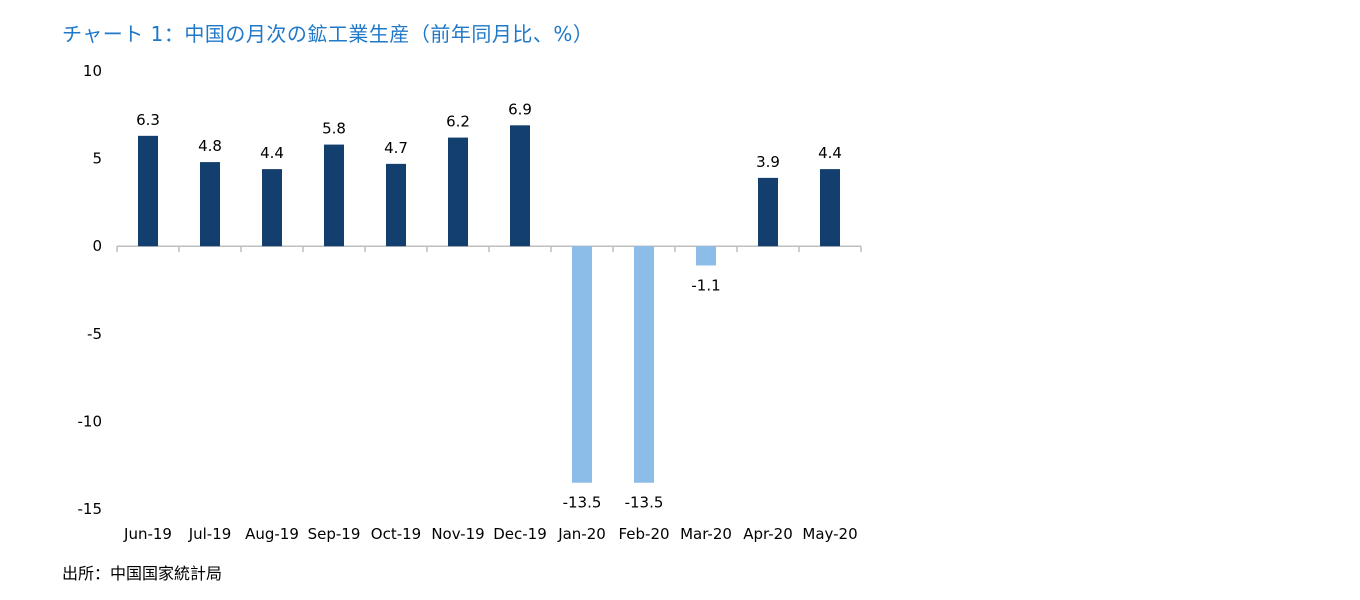 The height and width of the screenshot is (600, 1360). I want to click on x-tick-label: Nov-19, so click(457, 534).